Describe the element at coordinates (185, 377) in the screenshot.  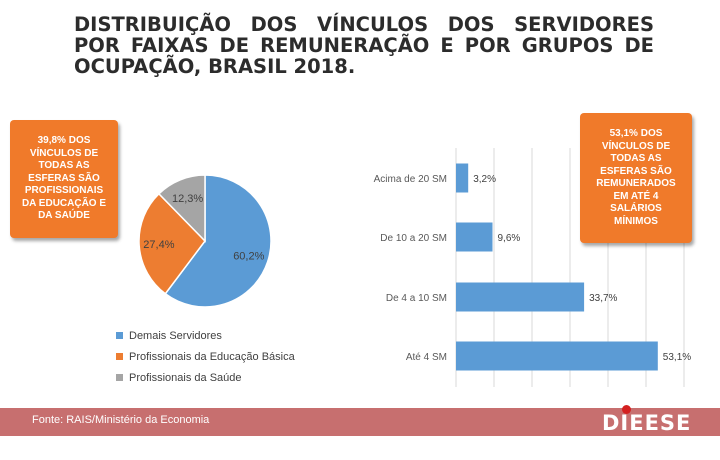
I see `legend-label: Profissionais da Saúde` at that location.